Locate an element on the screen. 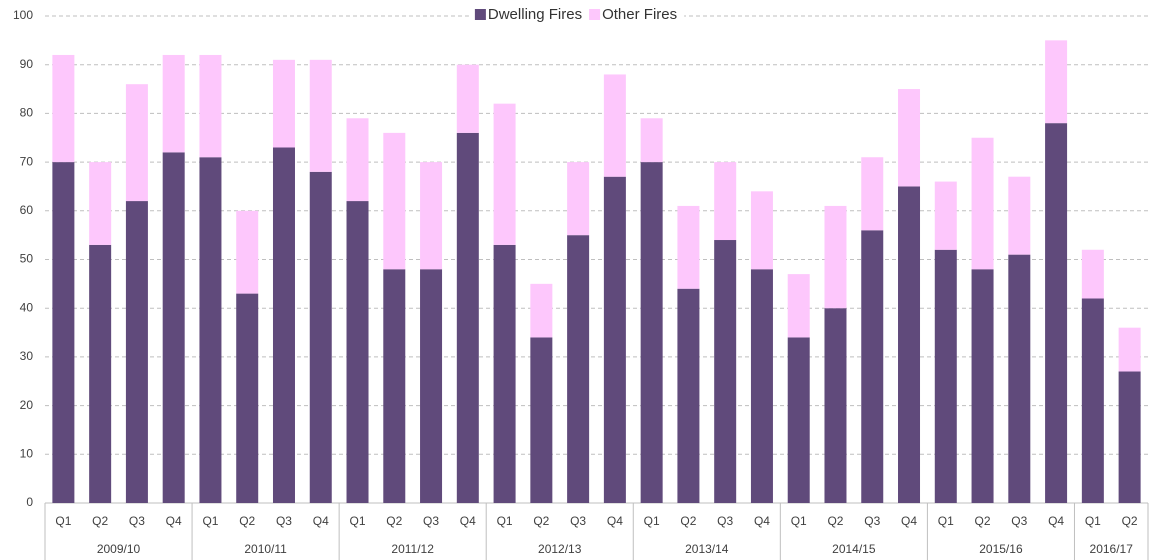  legend-label: Other Fires is located at coordinates (639, 14).